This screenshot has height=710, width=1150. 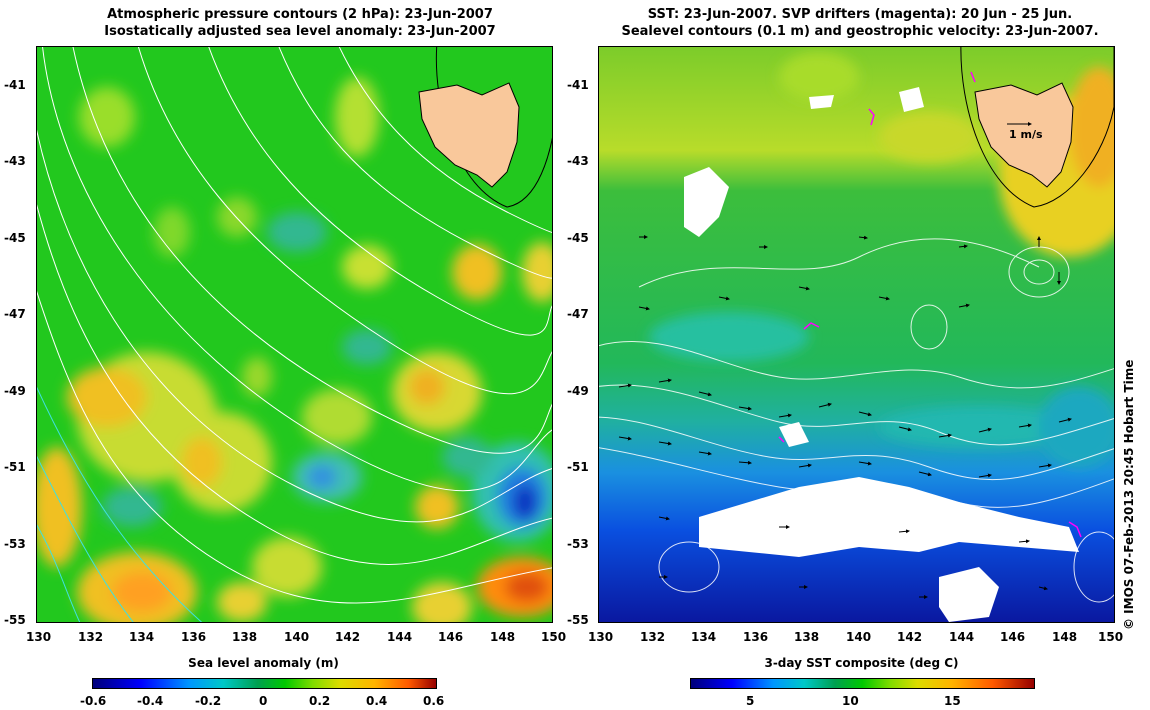 I want to click on right-y-tick: -53, so click(x=578, y=544).